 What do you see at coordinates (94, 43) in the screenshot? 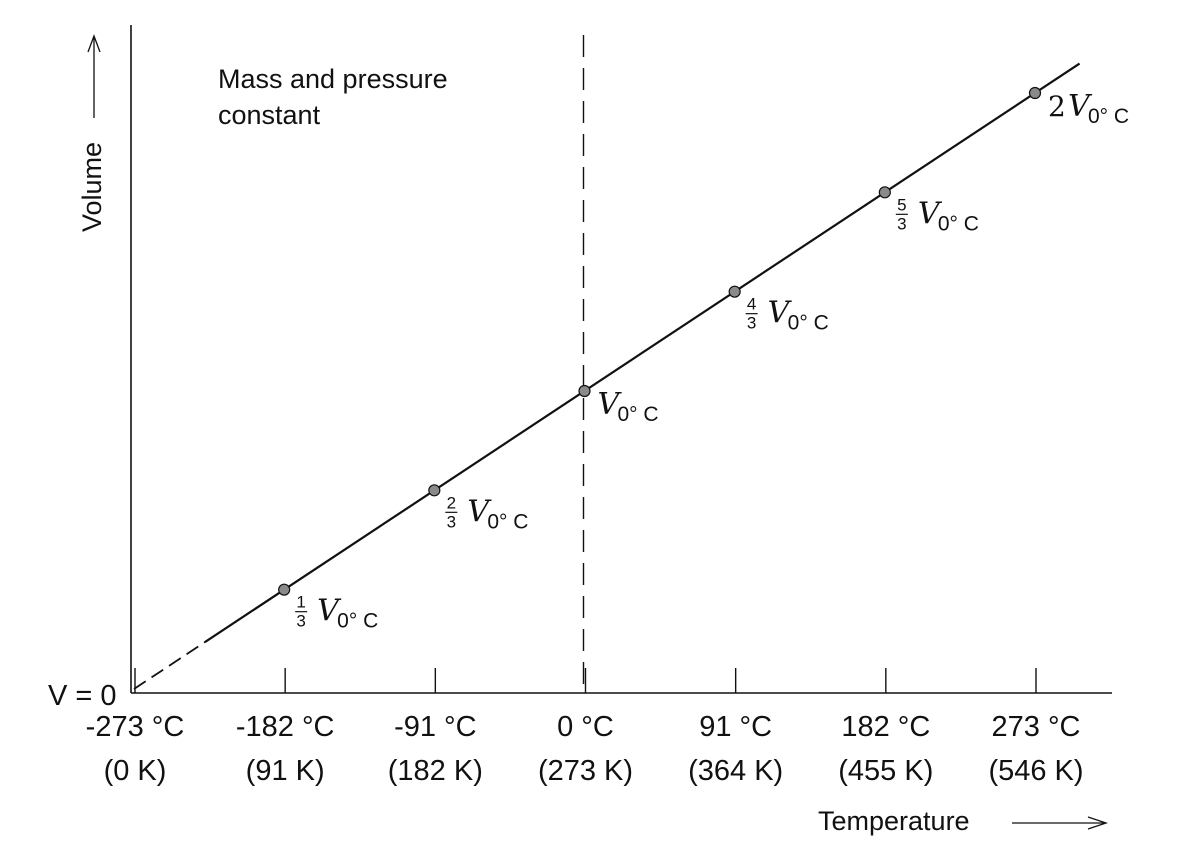
I see `y-arrow-head-icon` at bounding box center [94, 43].